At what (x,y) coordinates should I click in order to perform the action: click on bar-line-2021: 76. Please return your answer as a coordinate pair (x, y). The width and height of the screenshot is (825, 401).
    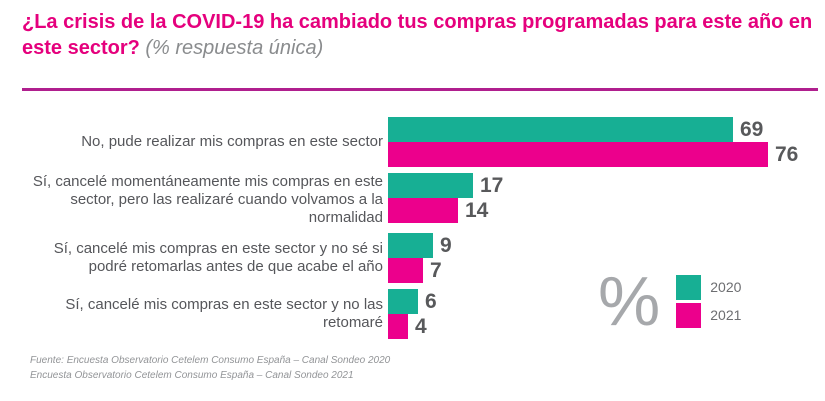
    Looking at the image, I should click on (593, 154).